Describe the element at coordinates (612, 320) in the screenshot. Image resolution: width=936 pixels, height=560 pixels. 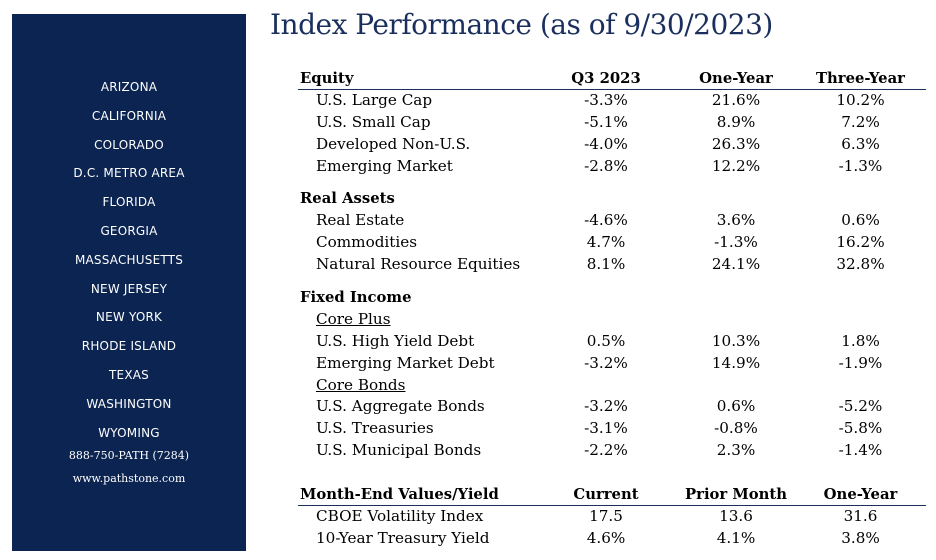
I see `core-plus-subheader: Core Plus` at that location.